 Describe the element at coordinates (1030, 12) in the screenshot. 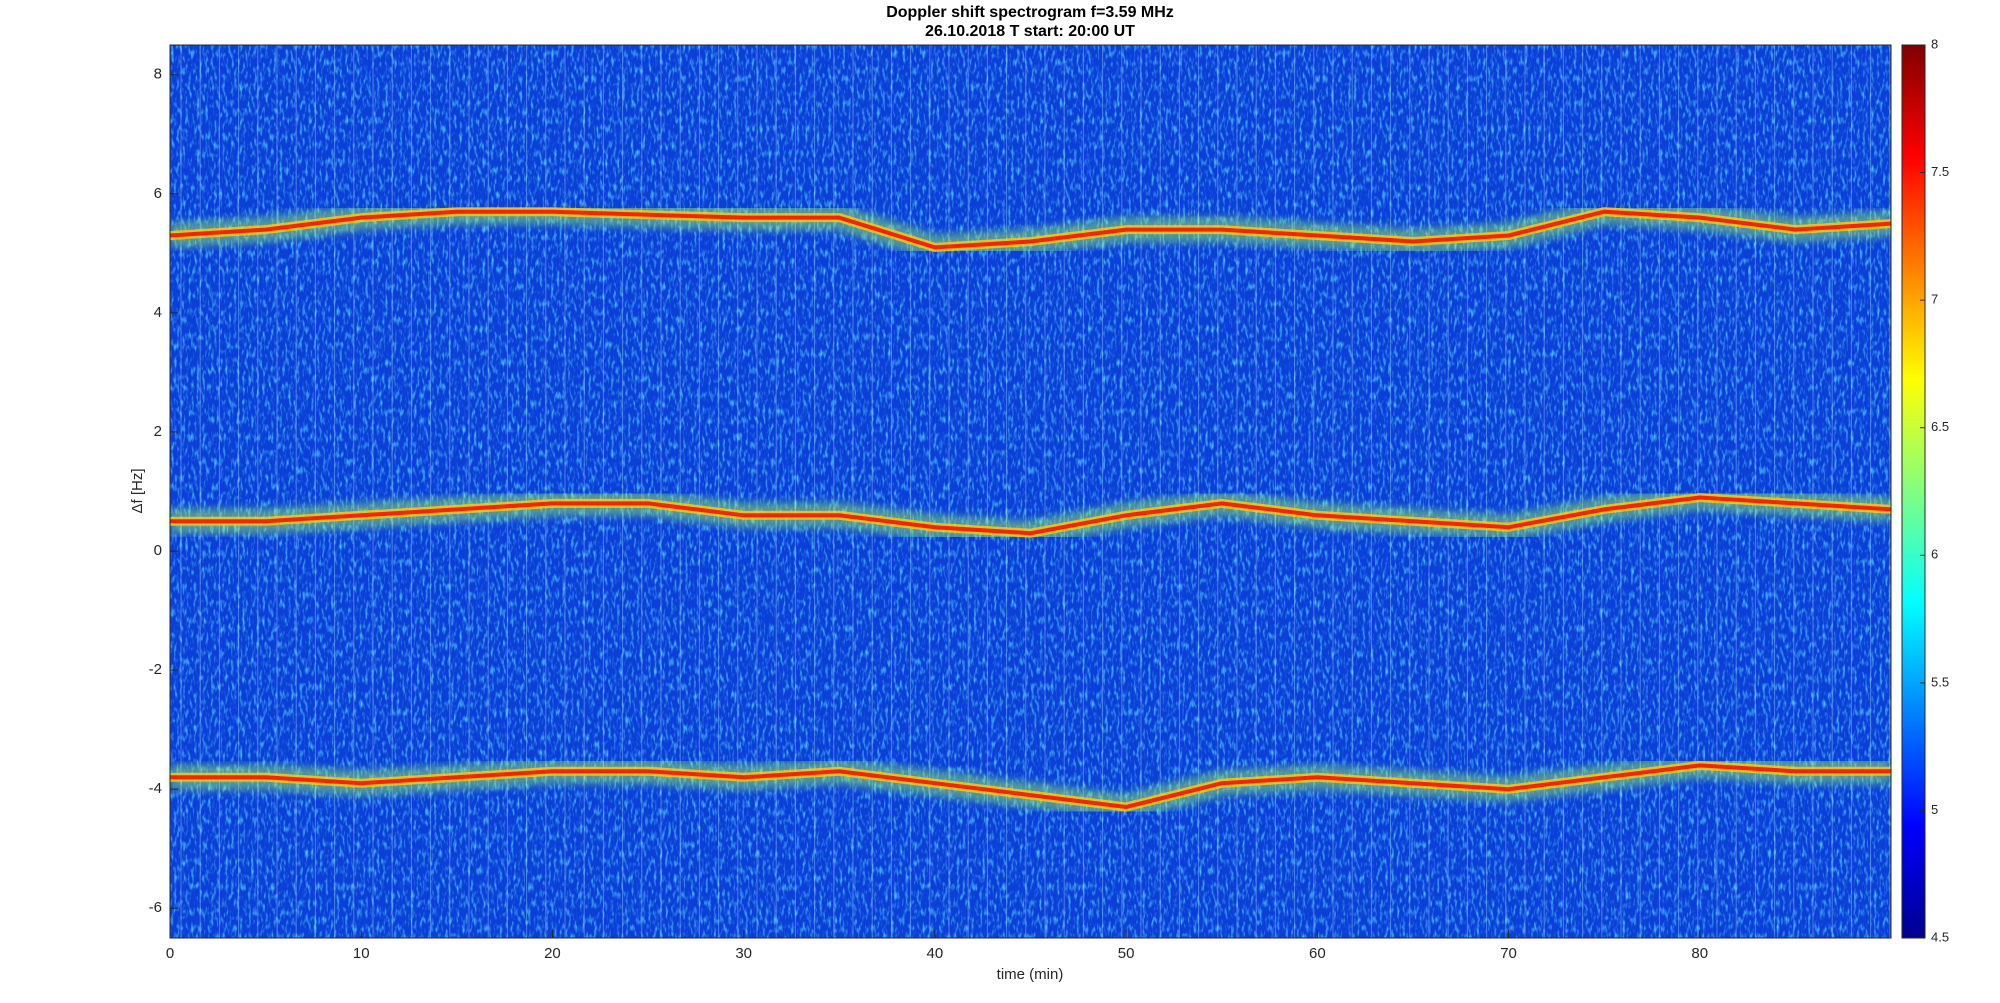

I see `chart-title: Doppler shift spectrogram f=3.59 MHz` at that location.